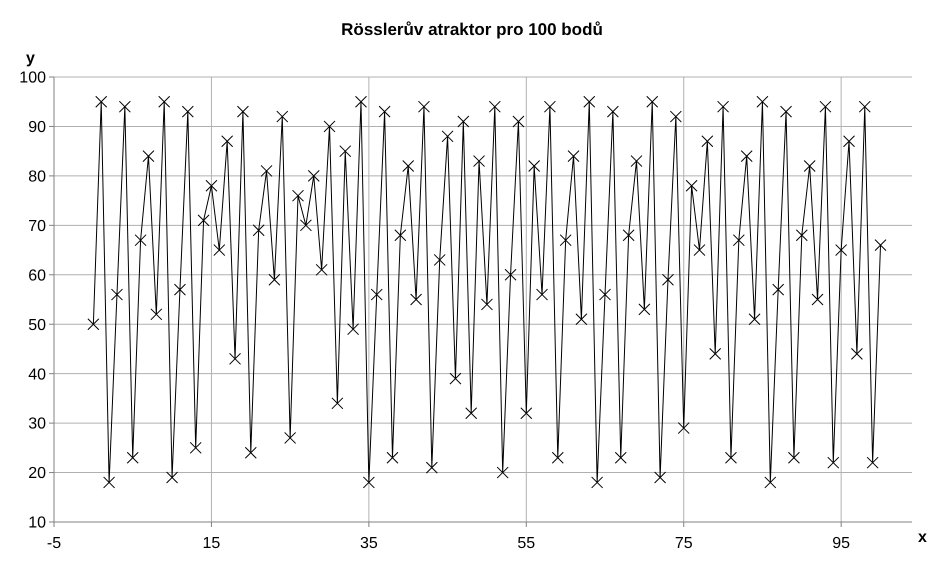  What do you see at coordinates (37, 325) in the screenshot?
I see `y-tick-label: 50` at bounding box center [37, 325].